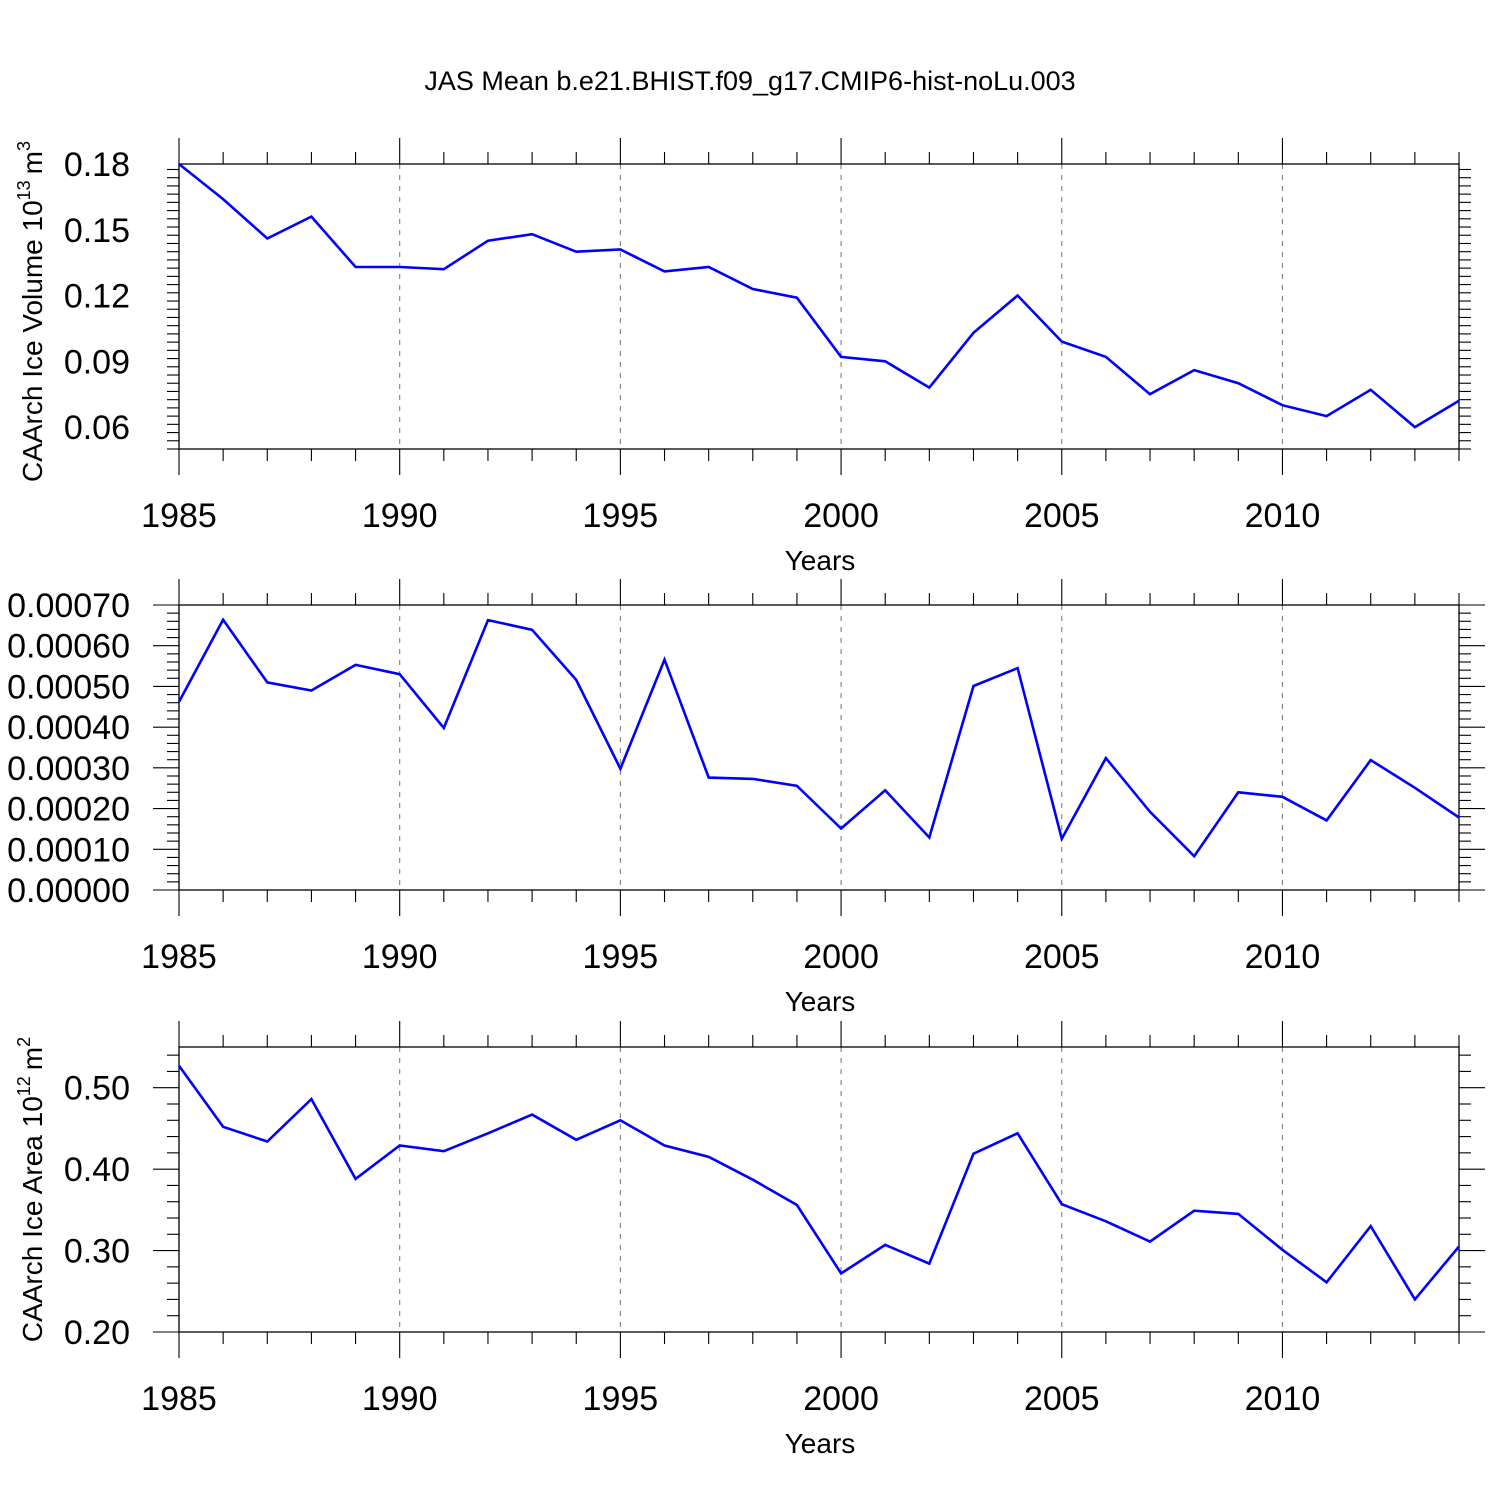  I want to click on panel2-ytick-label: 0.00040, so click(68, 728).